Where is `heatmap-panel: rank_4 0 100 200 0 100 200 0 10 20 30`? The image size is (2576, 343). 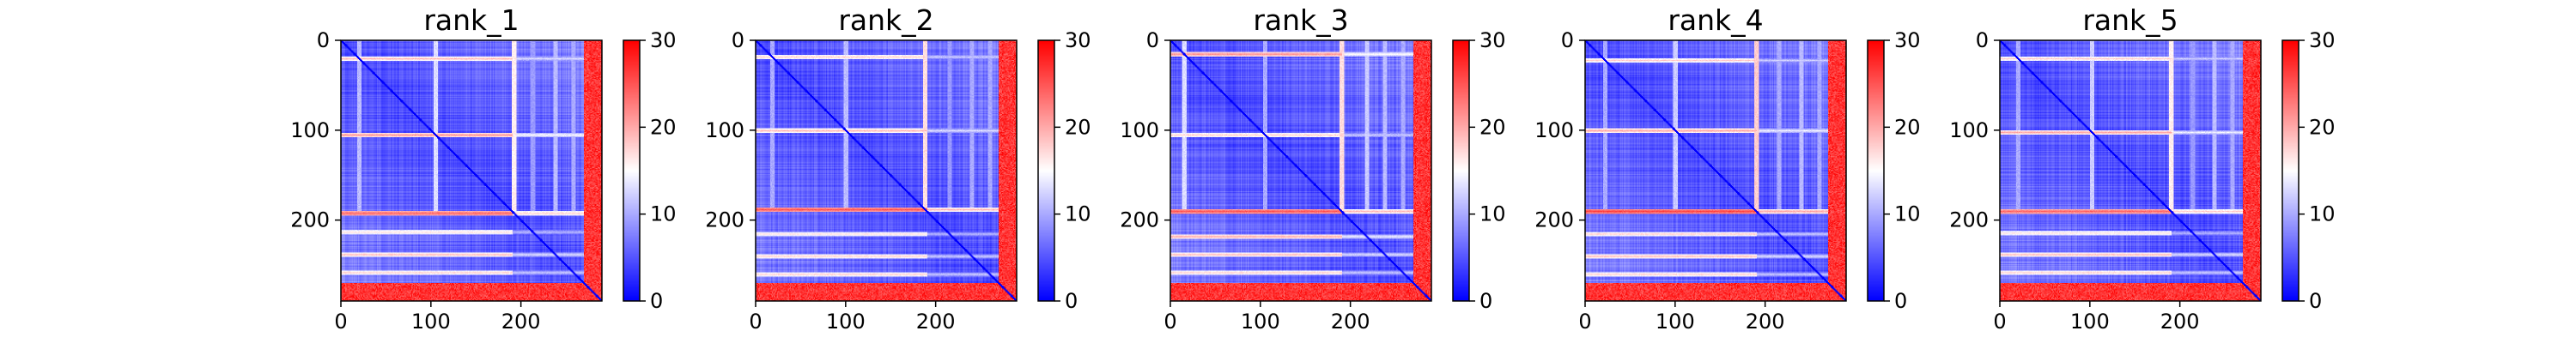
heatmap-panel: rank_4 0 100 200 0 100 200 0 10 20 30 is located at coordinates (1727, 168).